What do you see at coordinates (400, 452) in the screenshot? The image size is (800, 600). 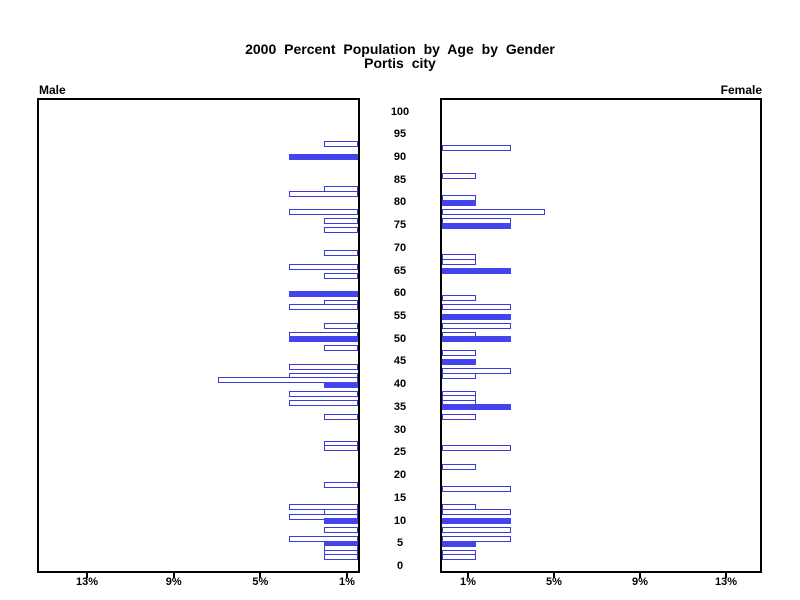 I see `age-axis-label-25: 25` at bounding box center [400, 452].